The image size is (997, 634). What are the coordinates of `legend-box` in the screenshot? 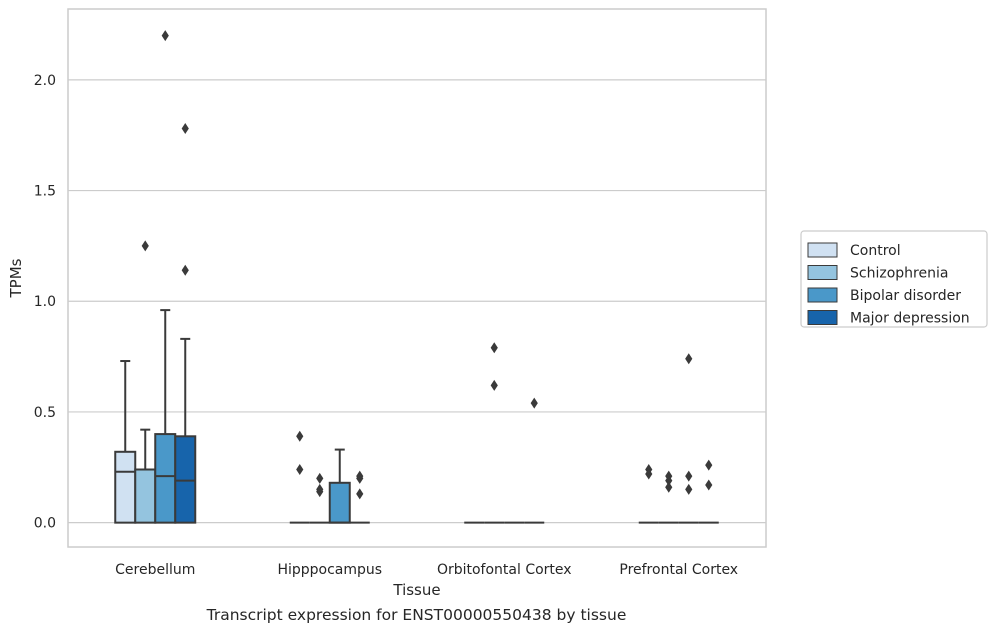 It's located at (894, 279).